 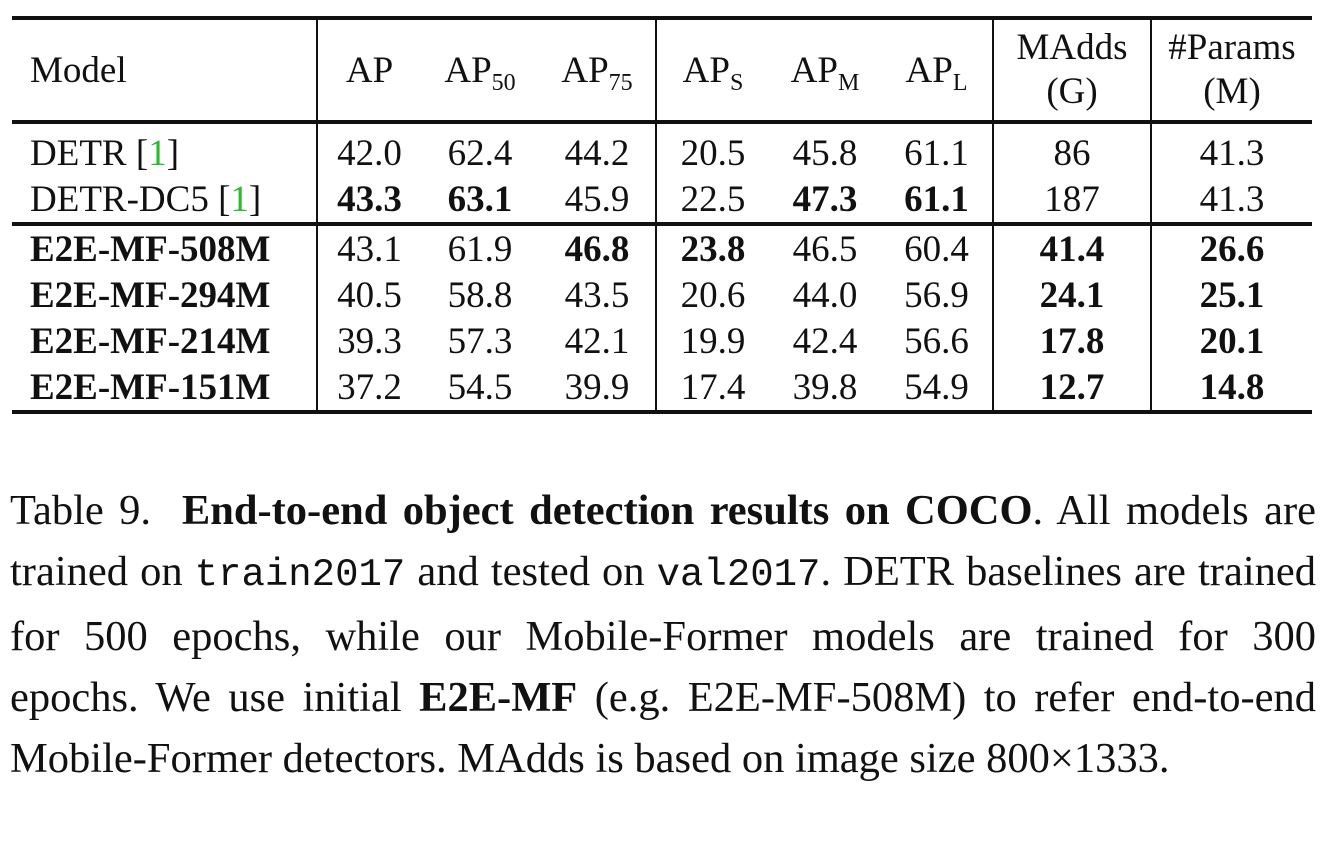 I want to click on header-ap75: AP75, so click(x=598, y=70).